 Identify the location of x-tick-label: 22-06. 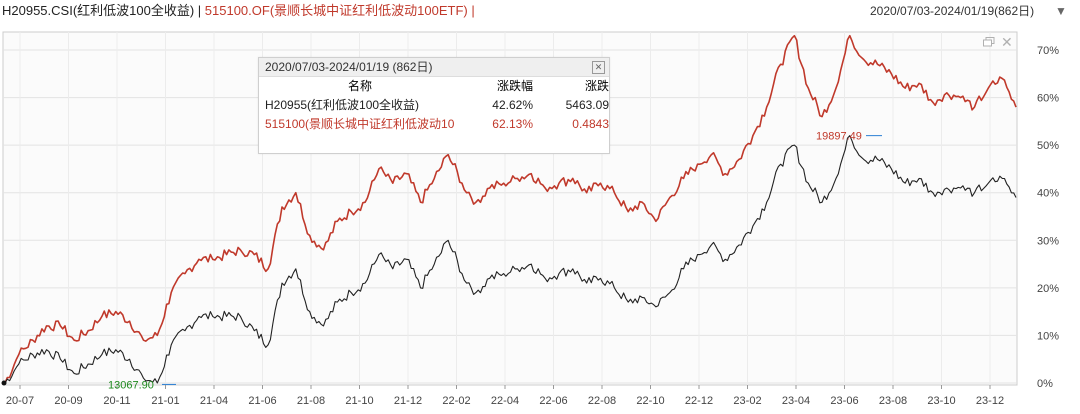
(553, 401).